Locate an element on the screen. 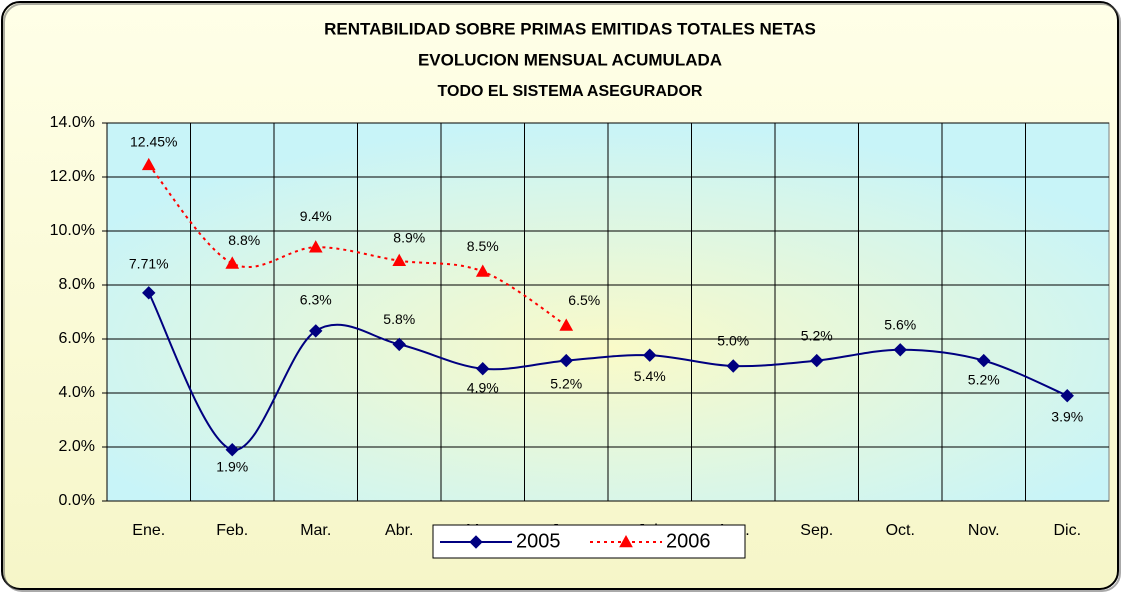 The height and width of the screenshot is (594, 1123). y-tick-label: 10.0% is located at coordinates (72, 230).